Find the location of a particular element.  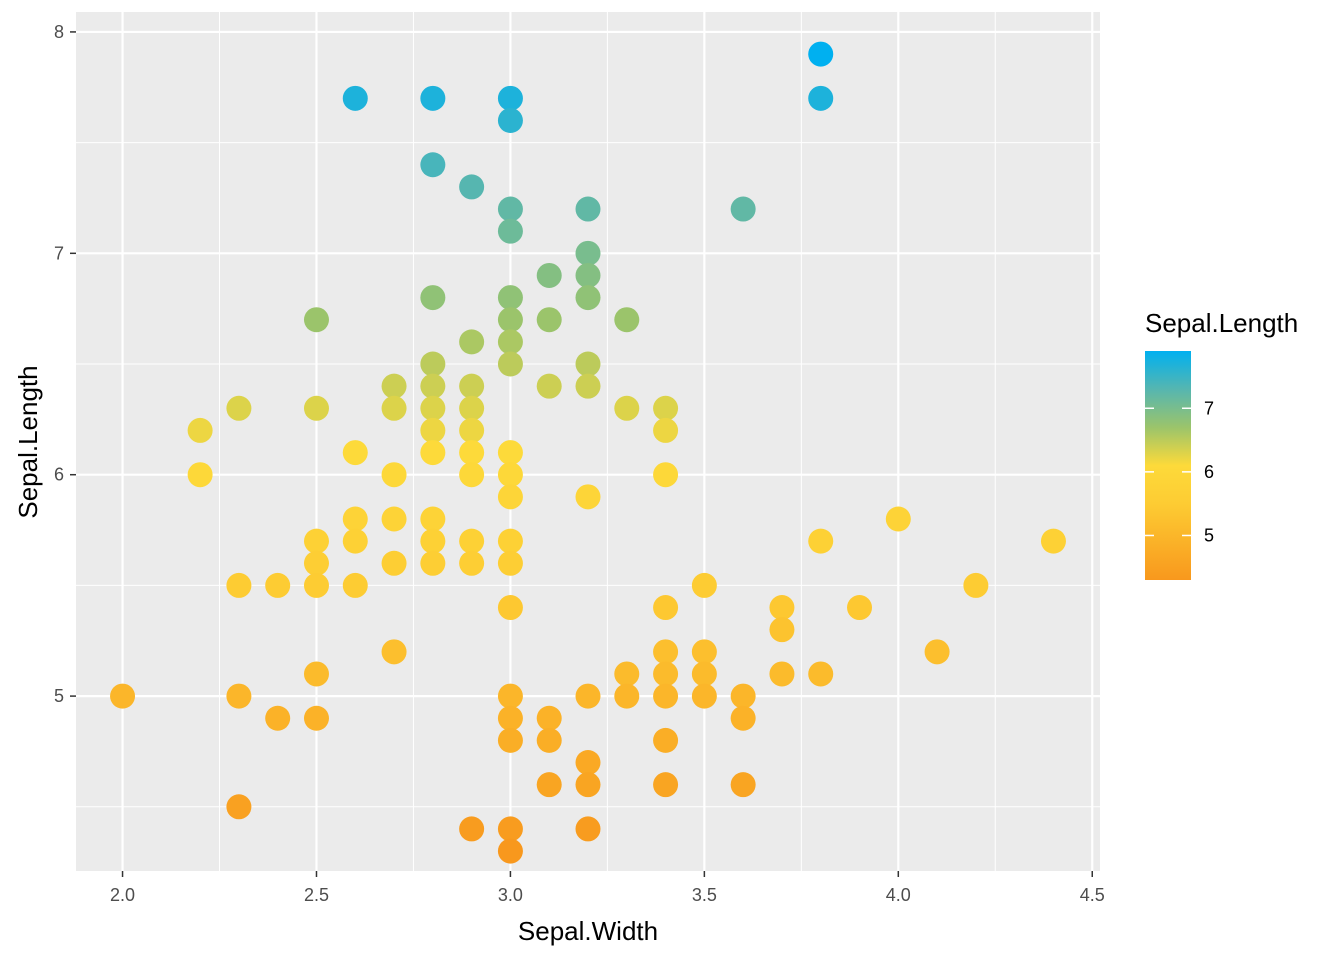

legend-colorbar is located at coordinates (1168, 465).